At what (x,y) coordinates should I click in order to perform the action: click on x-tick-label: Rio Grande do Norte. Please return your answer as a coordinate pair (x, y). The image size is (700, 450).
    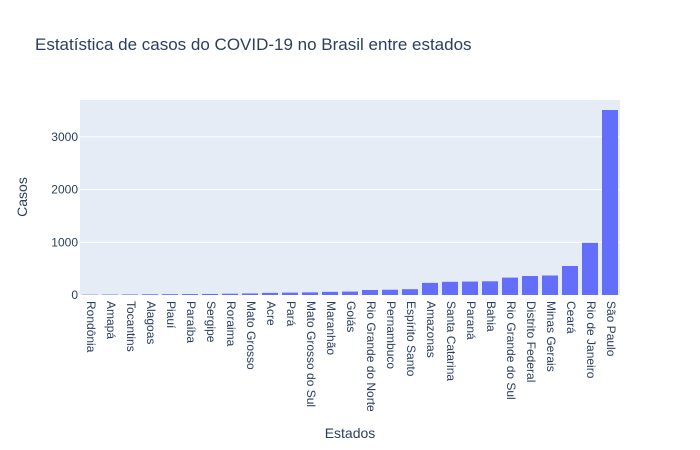
    Looking at the image, I should click on (371, 356).